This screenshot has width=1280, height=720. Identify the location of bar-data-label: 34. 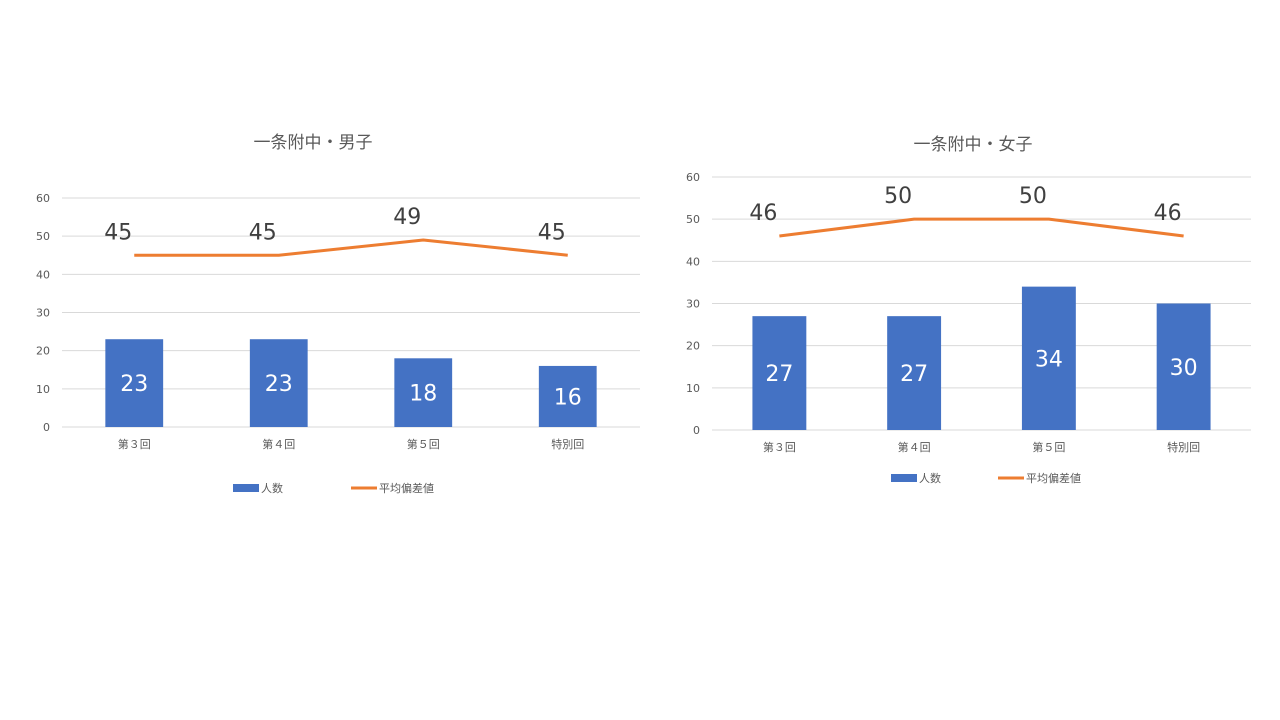
(1049, 359).